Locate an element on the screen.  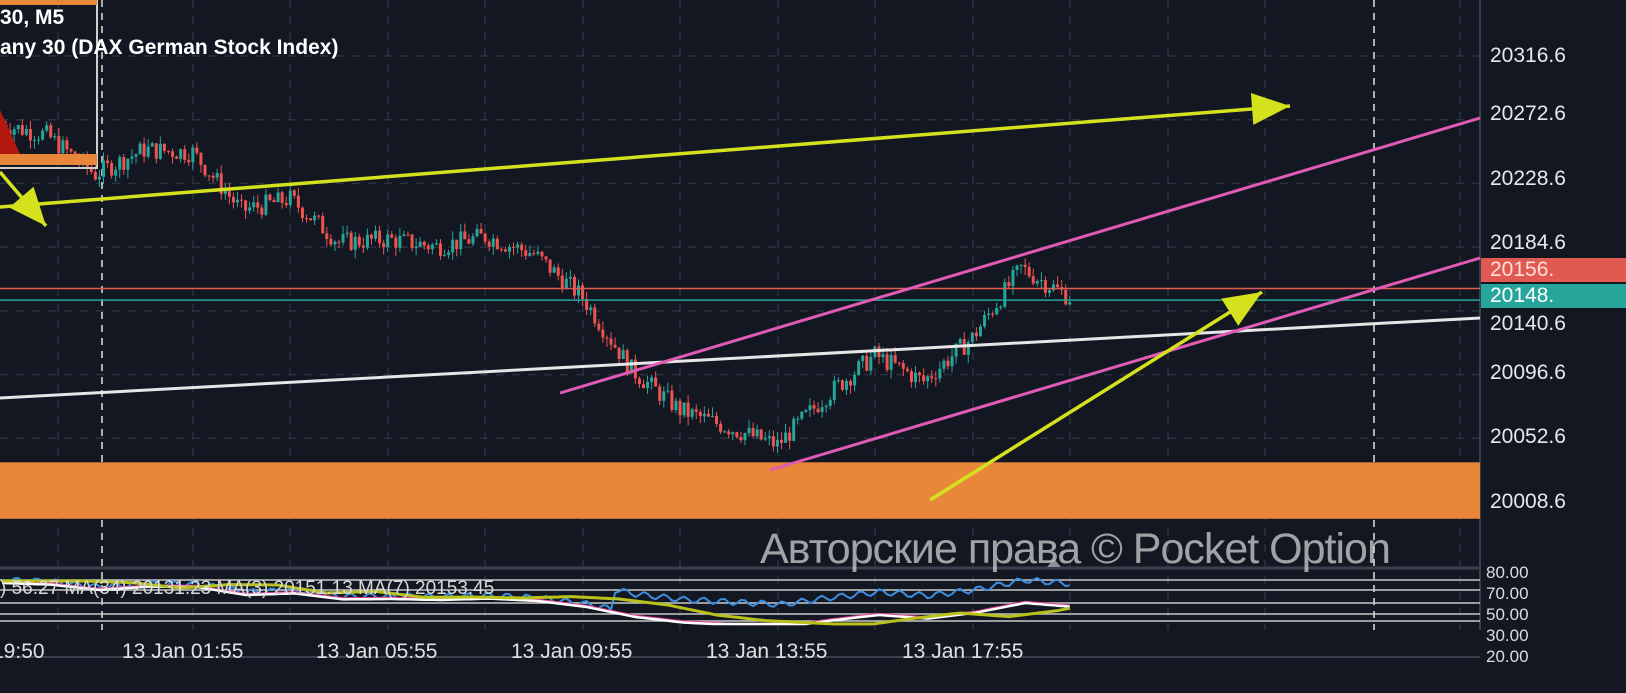
y-tick-label: 20316.6 is located at coordinates (1528, 55).